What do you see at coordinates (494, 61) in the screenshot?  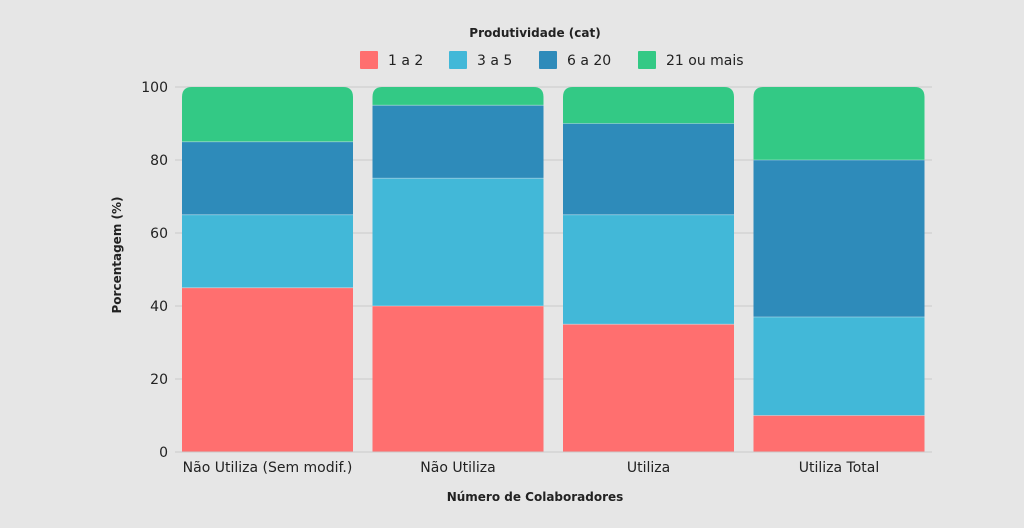 I see `legend-item-label: 3 a 5` at bounding box center [494, 61].